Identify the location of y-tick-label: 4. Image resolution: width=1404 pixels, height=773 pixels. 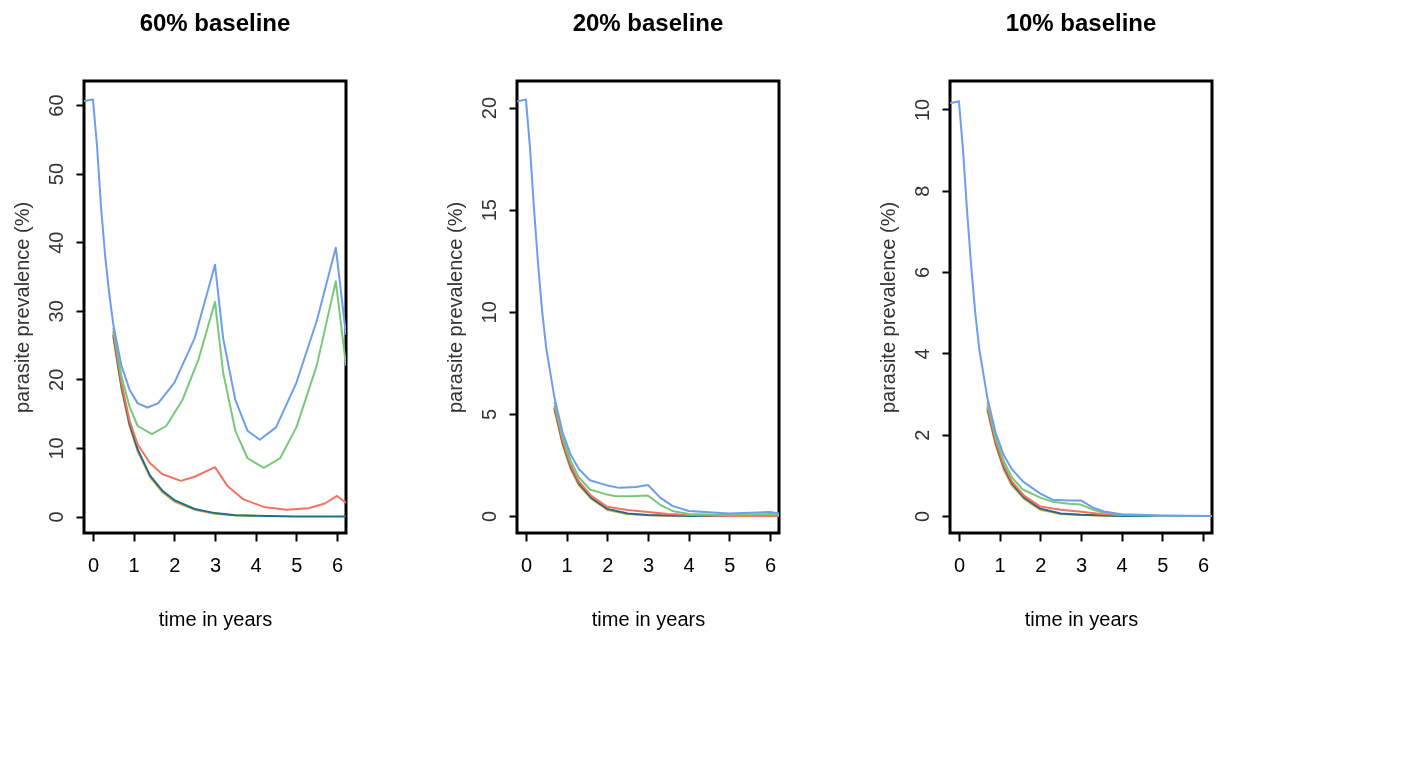
(921, 354).